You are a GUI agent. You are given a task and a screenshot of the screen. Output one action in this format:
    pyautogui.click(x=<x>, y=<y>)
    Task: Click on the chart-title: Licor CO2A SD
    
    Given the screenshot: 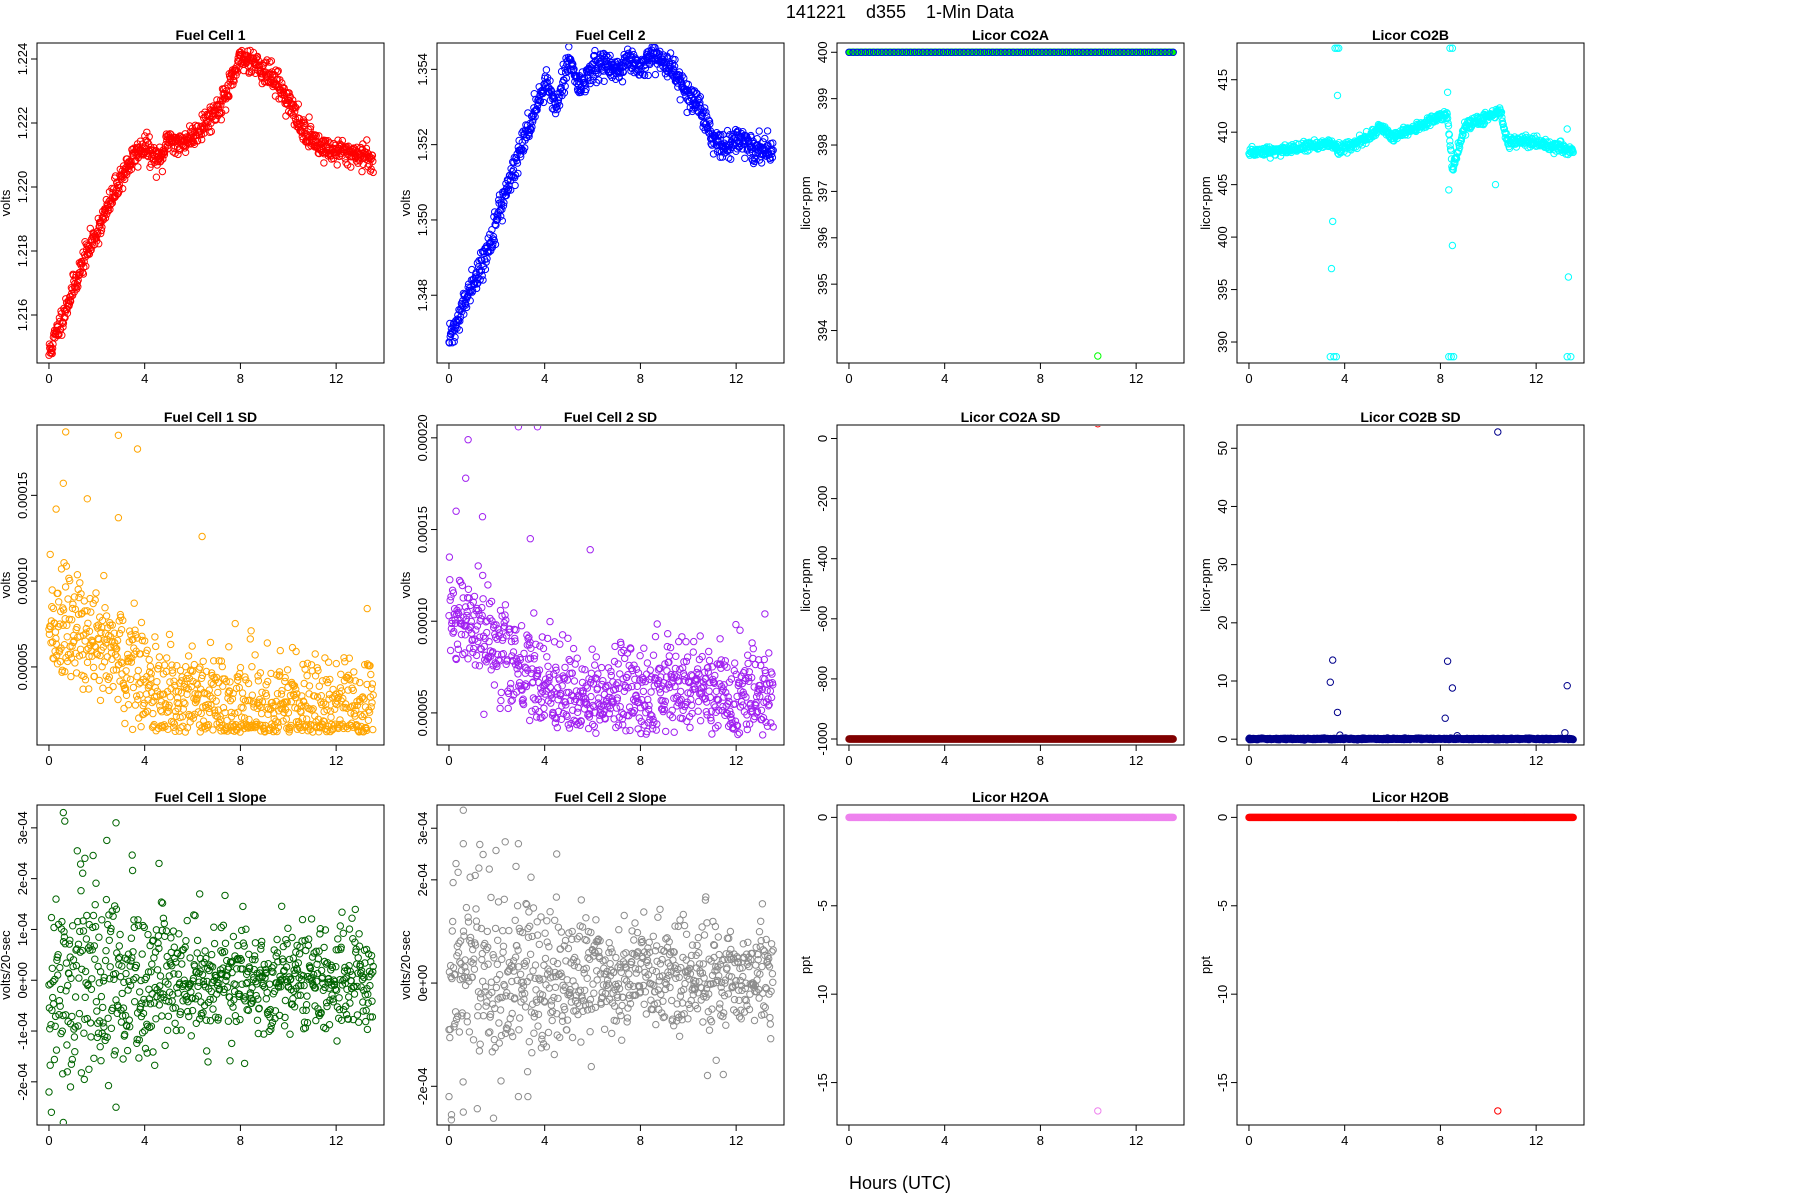 What is the action you would take?
    pyautogui.click(x=1011, y=417)
    